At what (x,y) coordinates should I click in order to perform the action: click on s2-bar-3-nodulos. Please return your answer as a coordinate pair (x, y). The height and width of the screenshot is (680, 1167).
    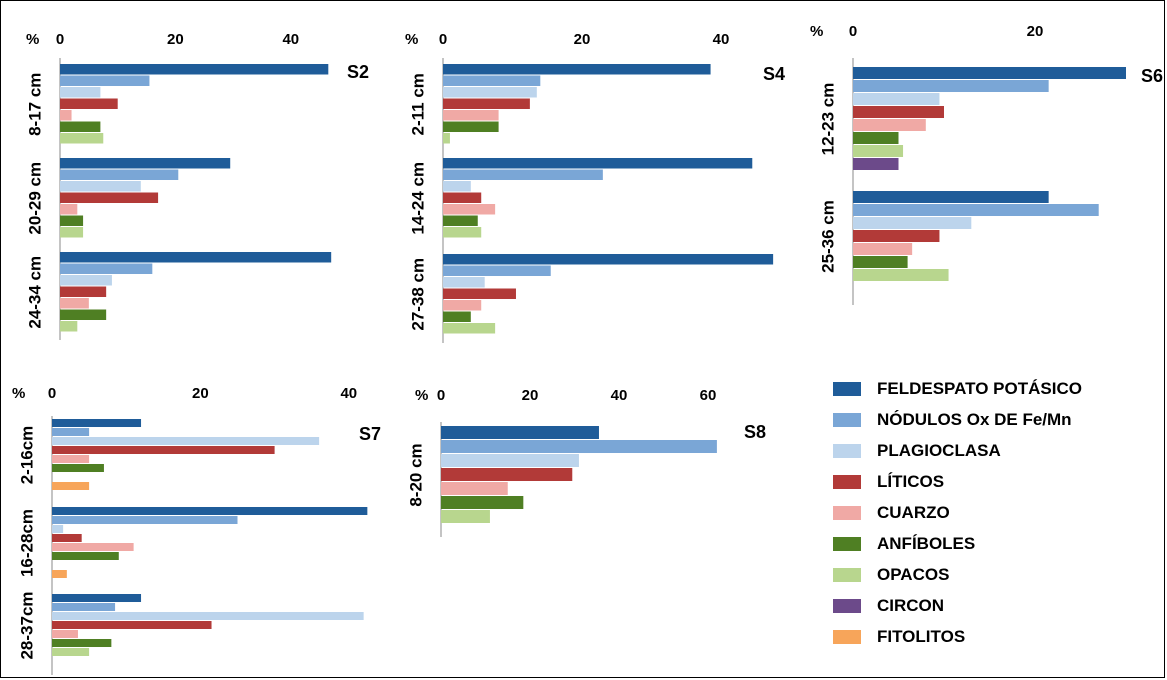
    Looking at the image, I should click on (106, 268).